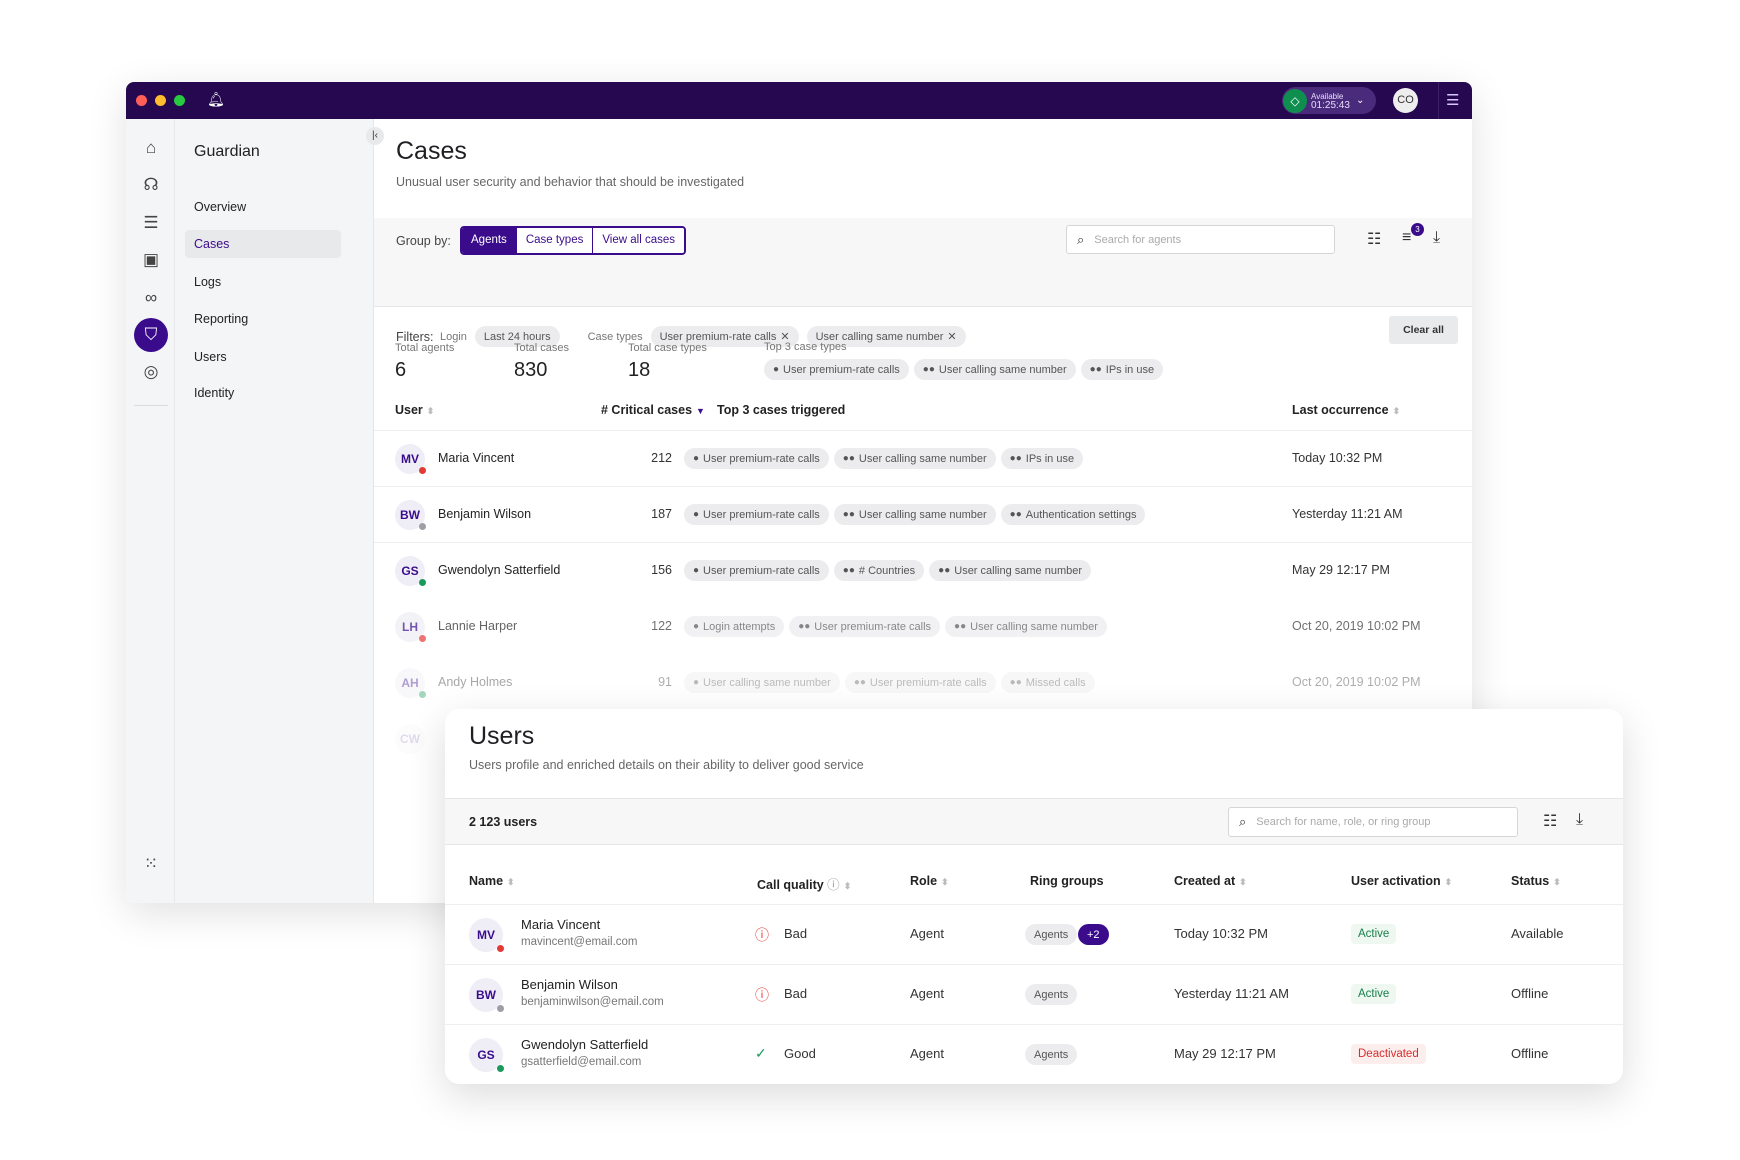 The width and height of the screenshot is (1740, 1160). What do you see at coordinates (410, 683) in the screenshot?
I see `avatar-initials: AH` at bounding box center [410, 683].